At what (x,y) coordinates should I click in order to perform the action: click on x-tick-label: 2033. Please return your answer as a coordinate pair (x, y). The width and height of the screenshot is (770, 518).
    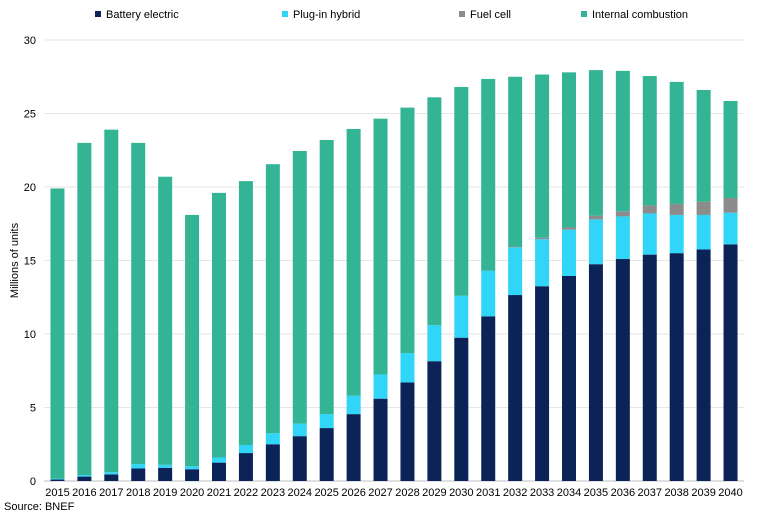
    Looking at the image, I should click on (542, 493).